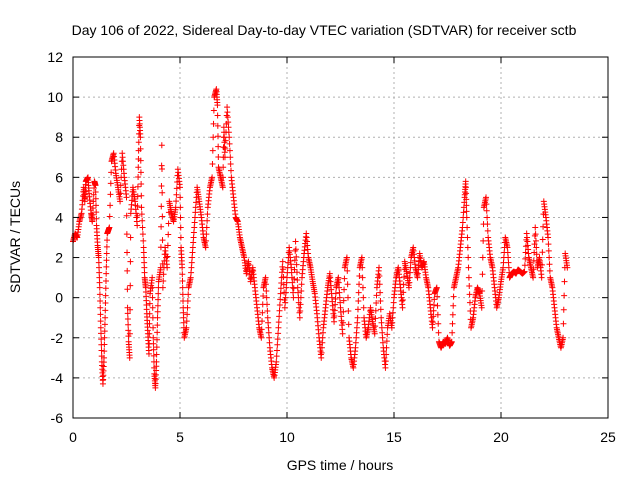 The width and height of the screenshot is (640, 480). What do you see at coordinates (55, 57) in the screenshot?
I see `y-tick-label: 12` at bounding box center [55, 57].